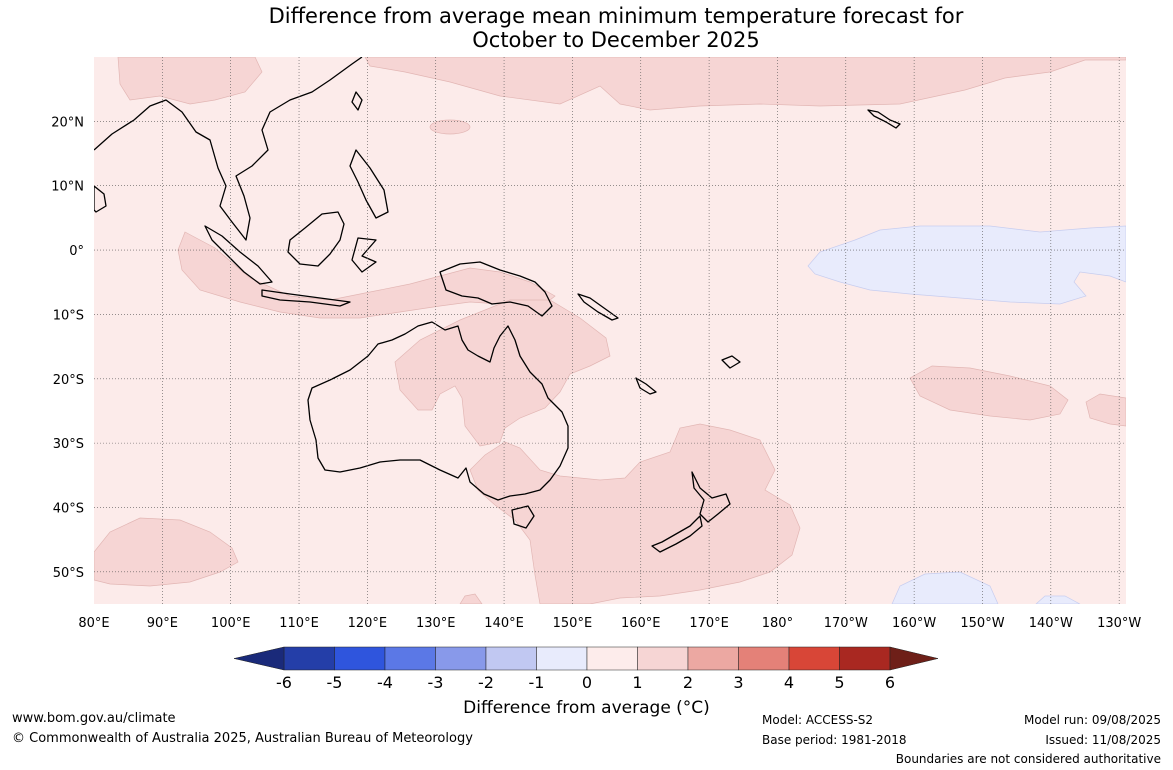  I want to click on latitude-labels: 20°N 10°N 0° 10°S 20°S 30°S 40°S 50°S, so click(67, 347).